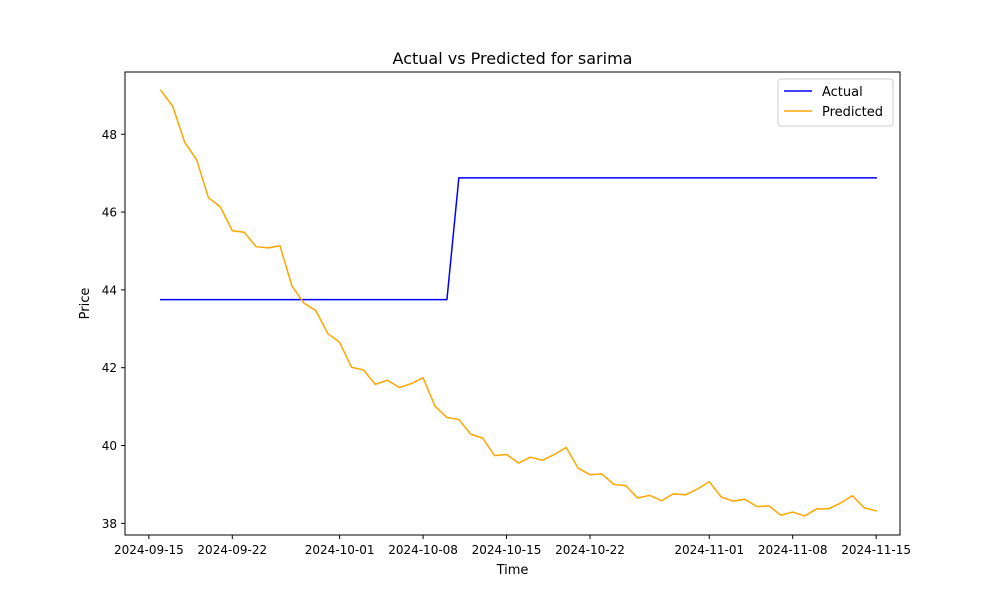 The height and width of the screenshot is (600, 1000). I want to click on chart-title: Actual vs Predicted for sarima, so click(513, 58).